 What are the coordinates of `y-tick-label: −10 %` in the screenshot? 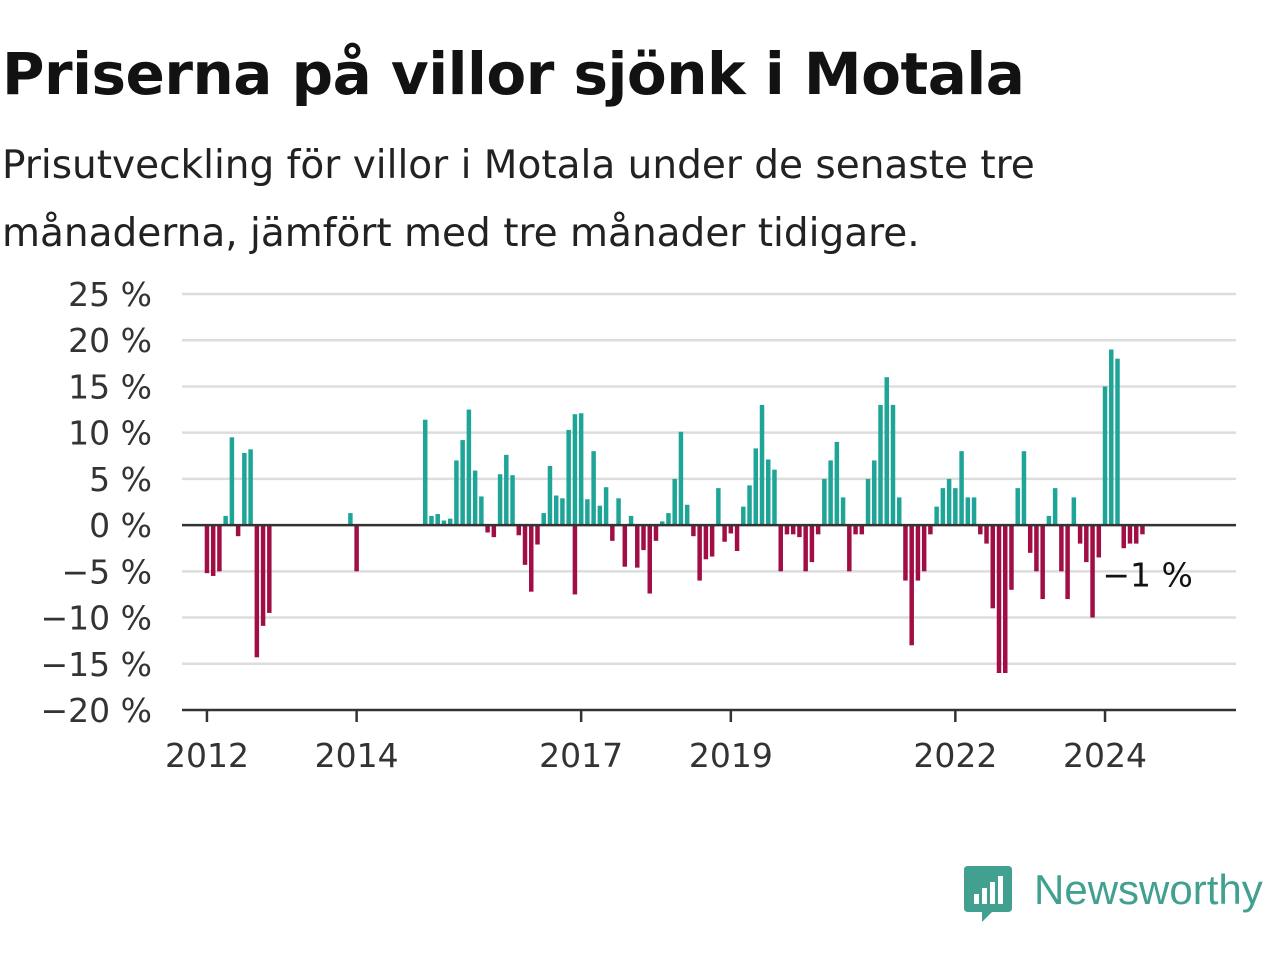 It's located at (97, 618).